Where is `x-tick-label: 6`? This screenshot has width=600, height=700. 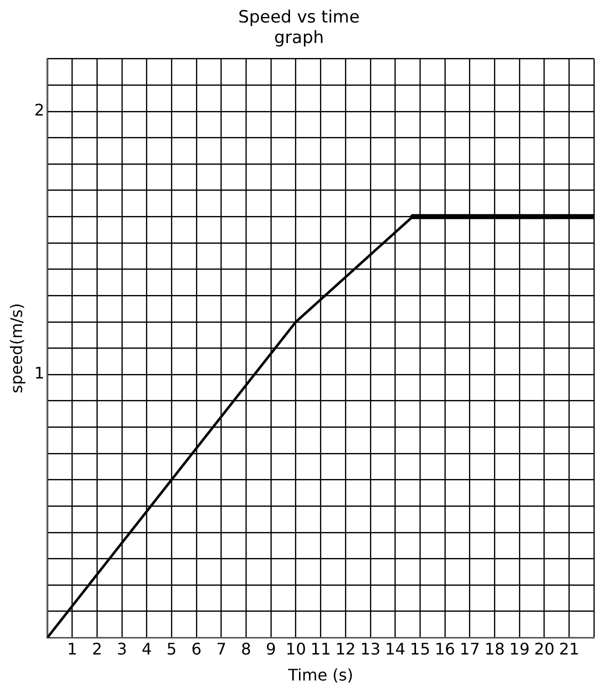
x-tick-label: 6 is located at coordinates (196, 648).